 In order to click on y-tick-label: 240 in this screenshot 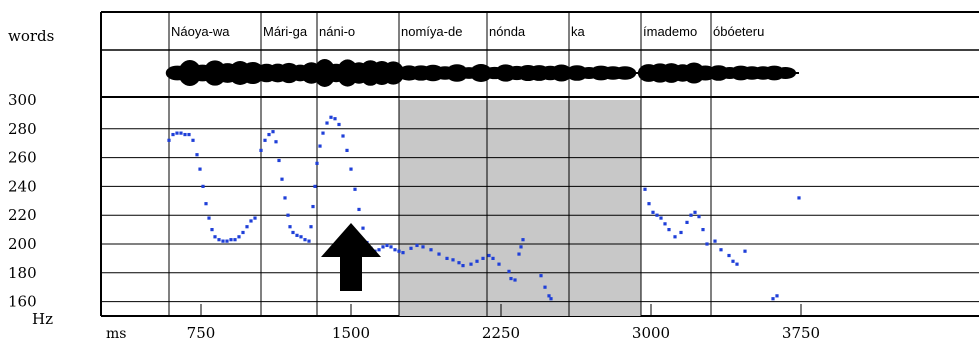, I will do `click(22, 186)`.